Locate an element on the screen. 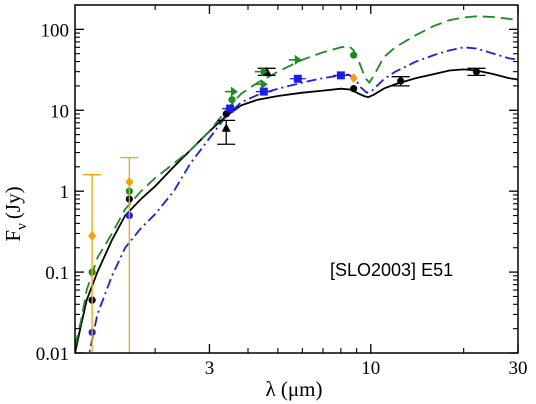 The width and height of the screenshot is (536, 404). chart-annotation: [SLO2003] E51 is located at coordinates (391, 270).